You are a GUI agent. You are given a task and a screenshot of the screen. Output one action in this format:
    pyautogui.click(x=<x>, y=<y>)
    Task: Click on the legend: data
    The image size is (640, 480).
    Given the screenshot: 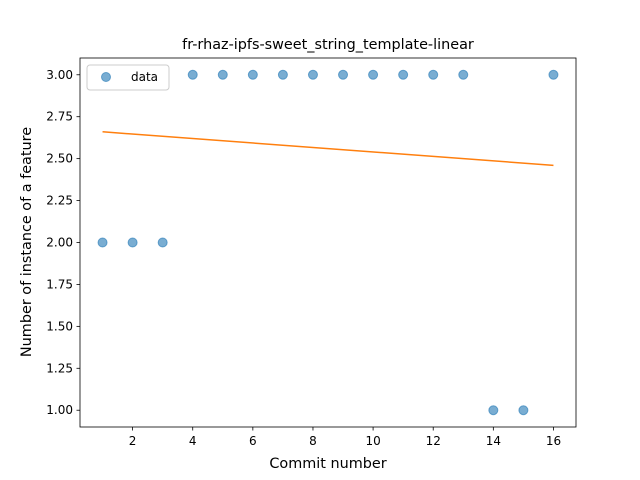 What is the action you would take?
    pyautogui.click(x=128, y=77)
    